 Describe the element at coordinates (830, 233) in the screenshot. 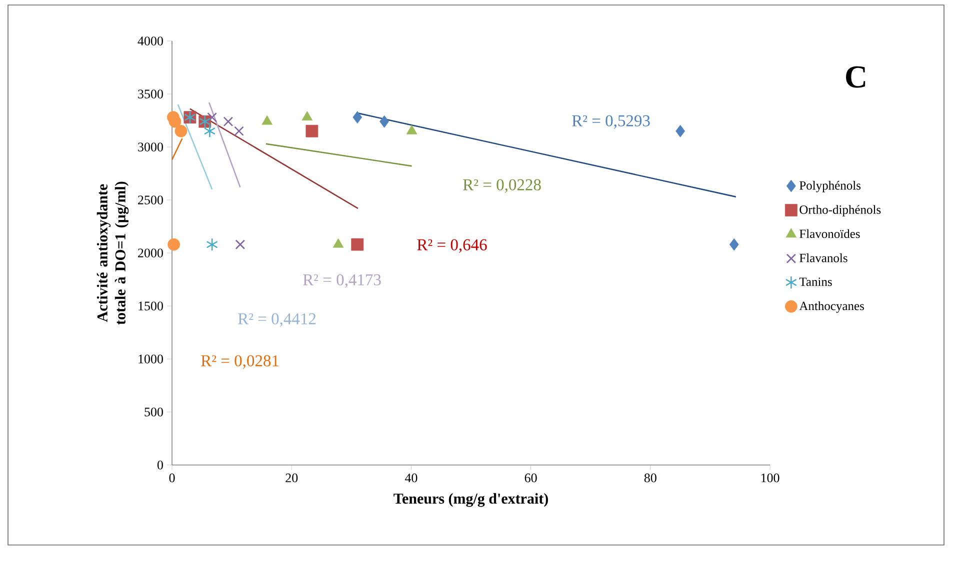

I see `legend-label: Flavonoïdes` at that location.